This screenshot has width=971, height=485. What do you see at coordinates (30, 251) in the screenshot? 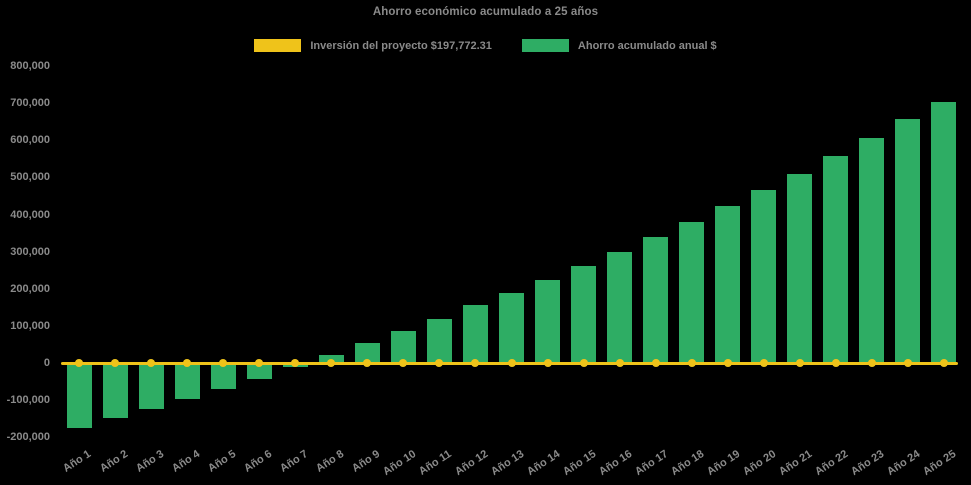
I see `y-axis-tick-label: 300,000` at bounding box center [30, 251].